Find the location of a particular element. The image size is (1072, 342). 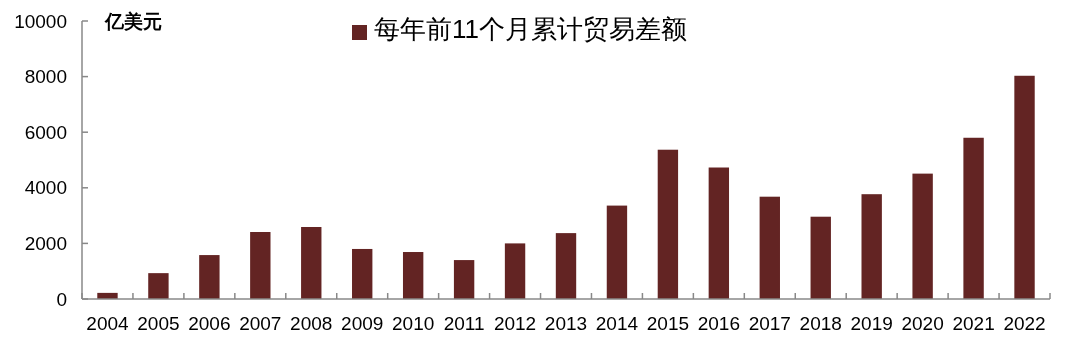

x-tick-label: 2018 is located at coordinates (820, 323).